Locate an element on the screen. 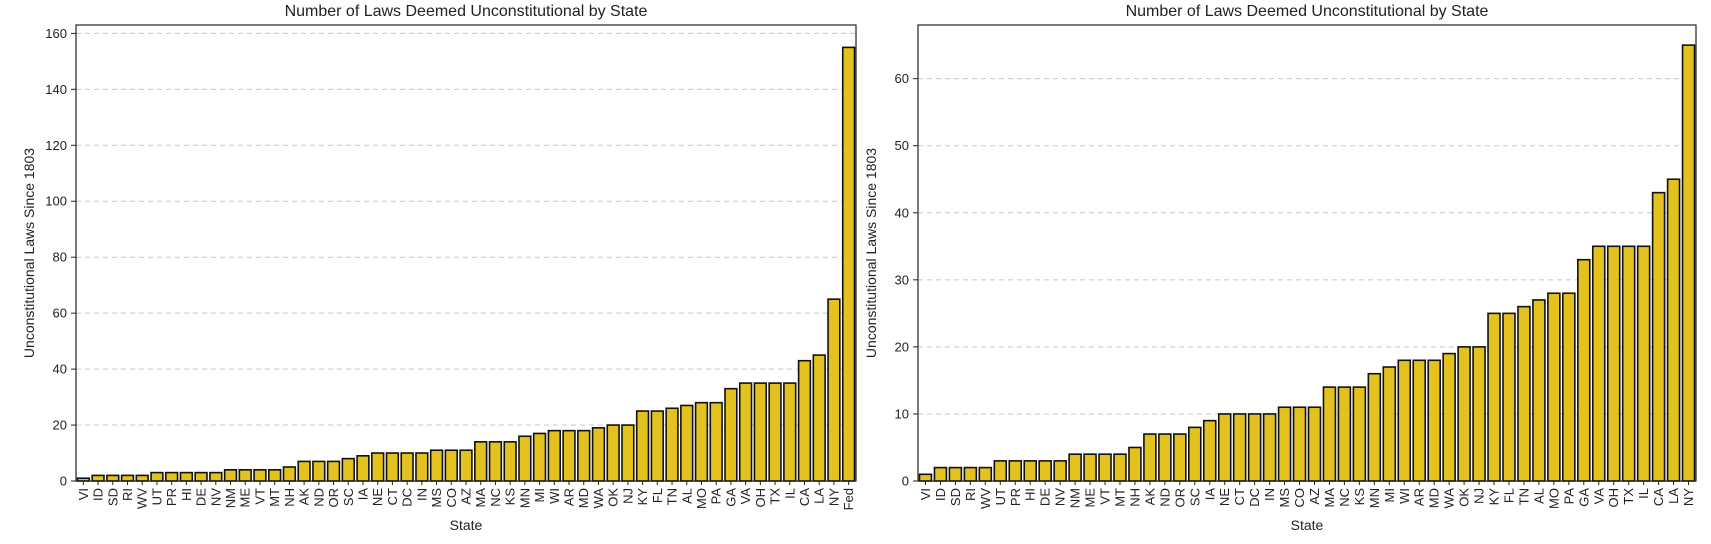 The width and height of the screenshot is (1711, 544). x-tick-label-ky: KY is located at coordinates (642, 497).